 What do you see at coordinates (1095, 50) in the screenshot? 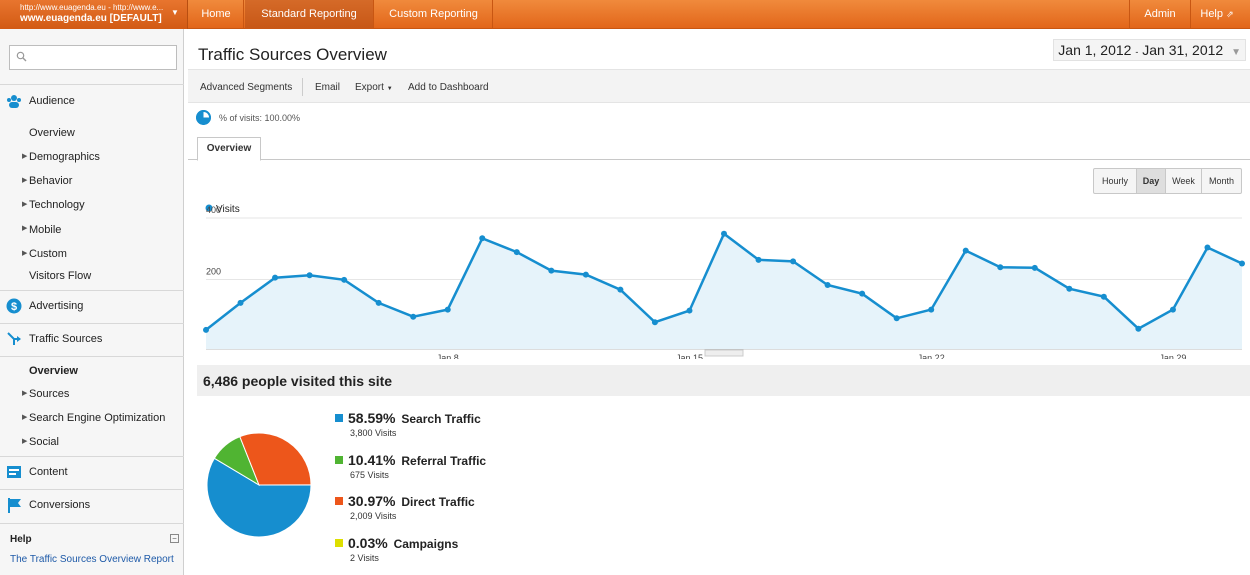
I see `date-start: Jan 1, 2012` at bounding box center [1095, 50].